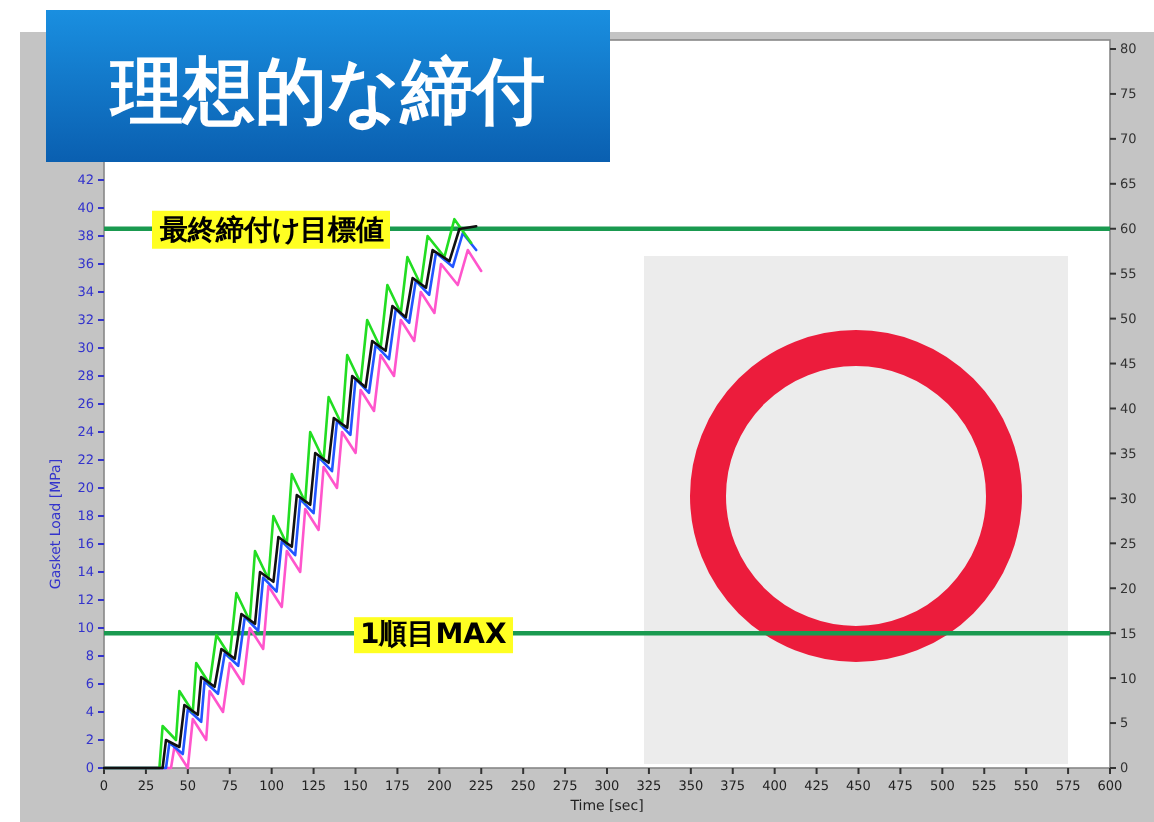 This screenshot has height=822, width=1154. I want to click on chart-title: 理想的な締付, so click(327, 93).